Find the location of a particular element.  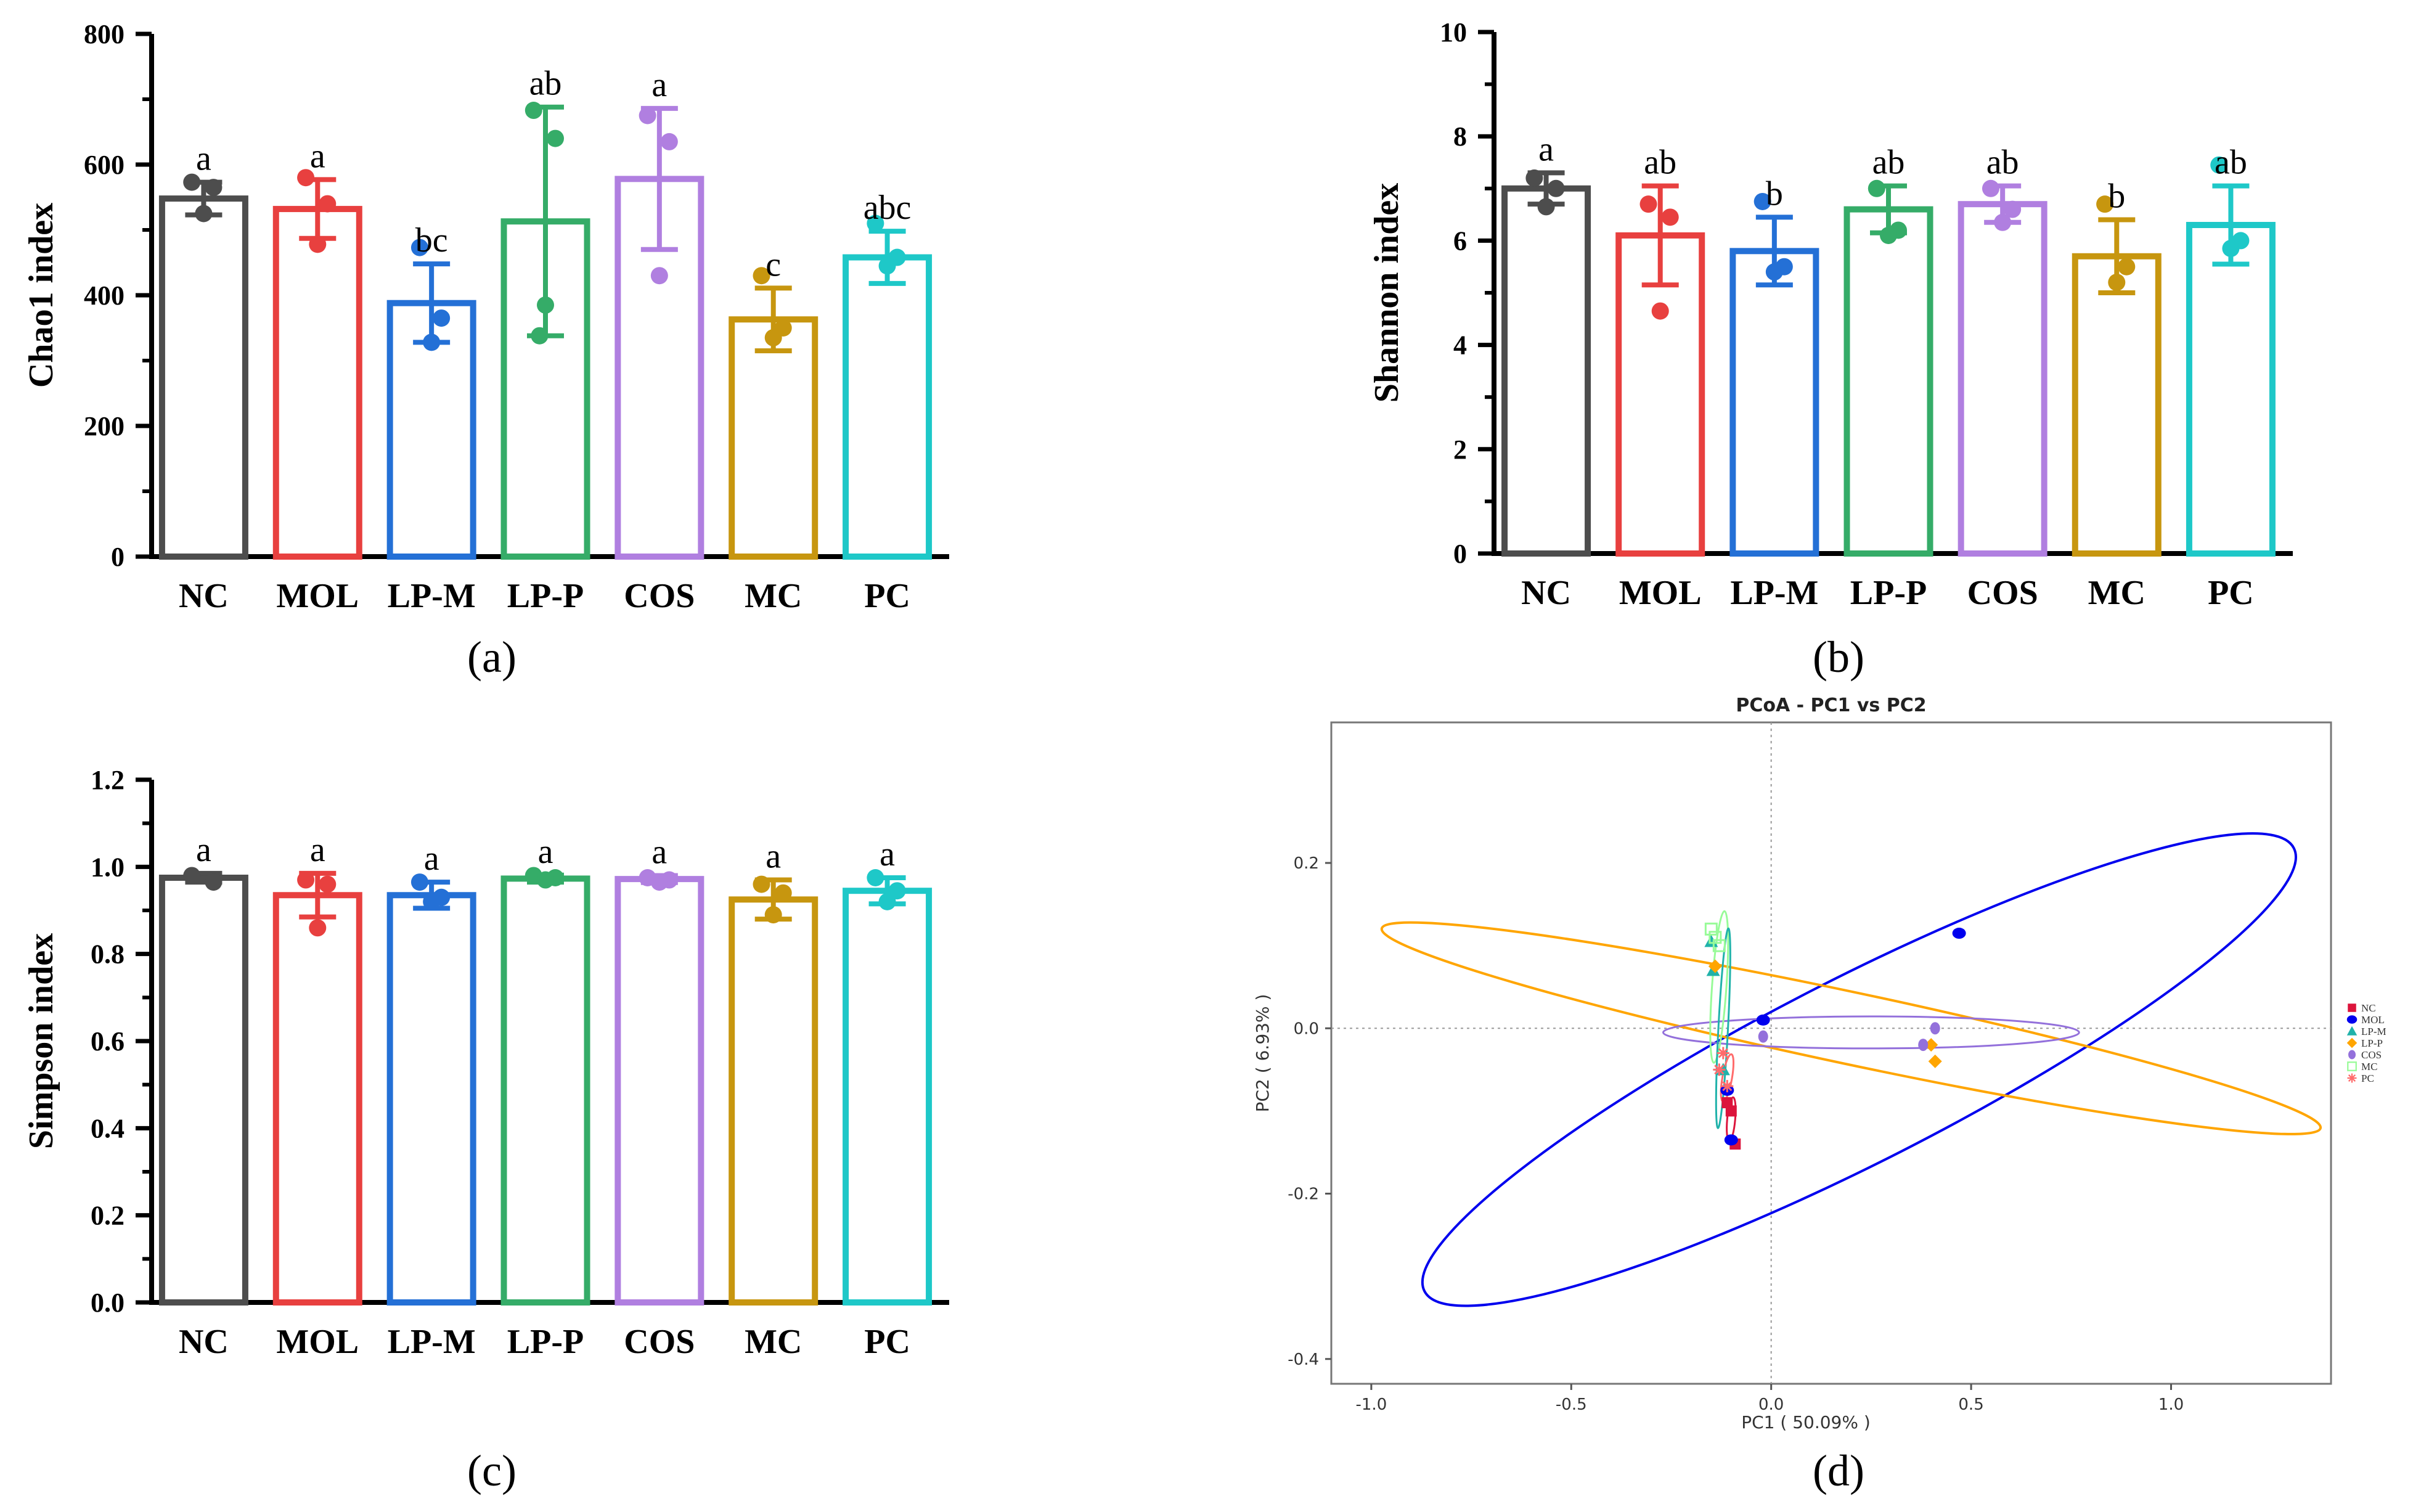

y-tick-label: 8 is located at coordinates (1460, 137).